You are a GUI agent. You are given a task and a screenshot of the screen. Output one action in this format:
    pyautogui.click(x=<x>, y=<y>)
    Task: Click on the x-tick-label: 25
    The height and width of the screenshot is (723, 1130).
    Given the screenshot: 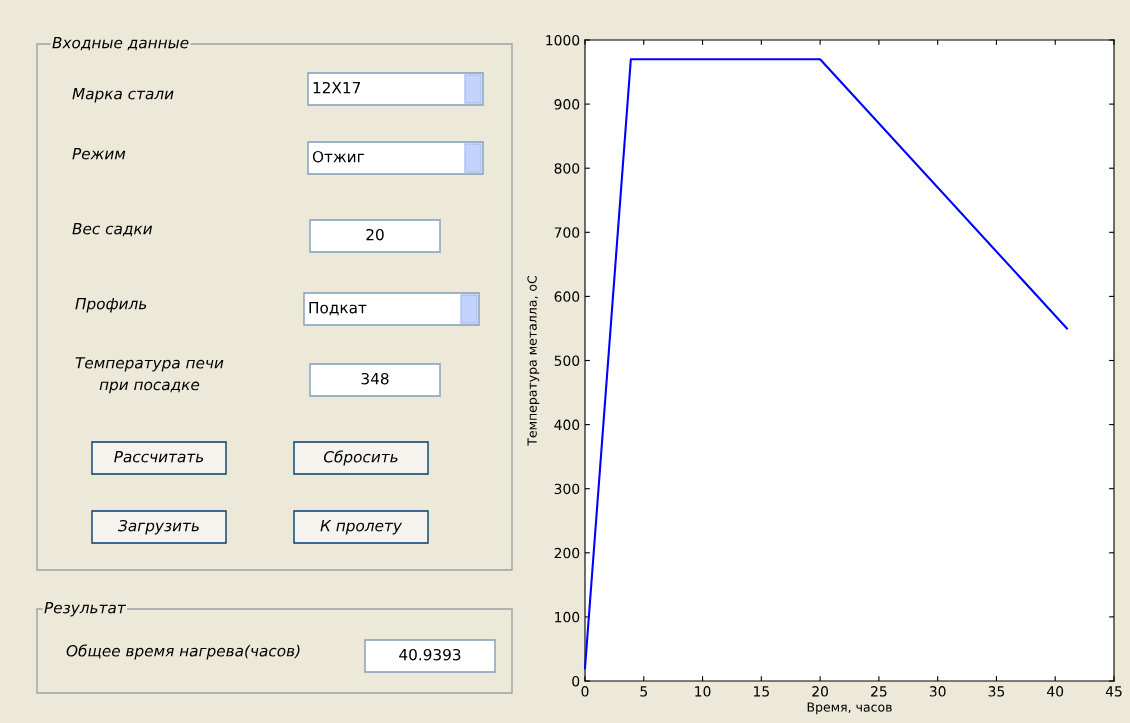 What is the action you would take?
    pyautogui.click(x=879, y=691)
    